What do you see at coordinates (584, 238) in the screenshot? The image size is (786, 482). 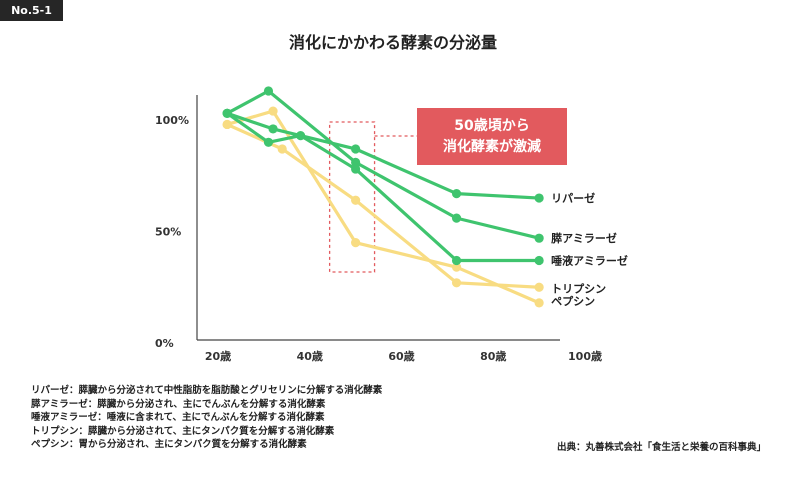 I see `series-label-pancreatic-amylase: 膵アミラーゼ` at bounding box center [584, 238].